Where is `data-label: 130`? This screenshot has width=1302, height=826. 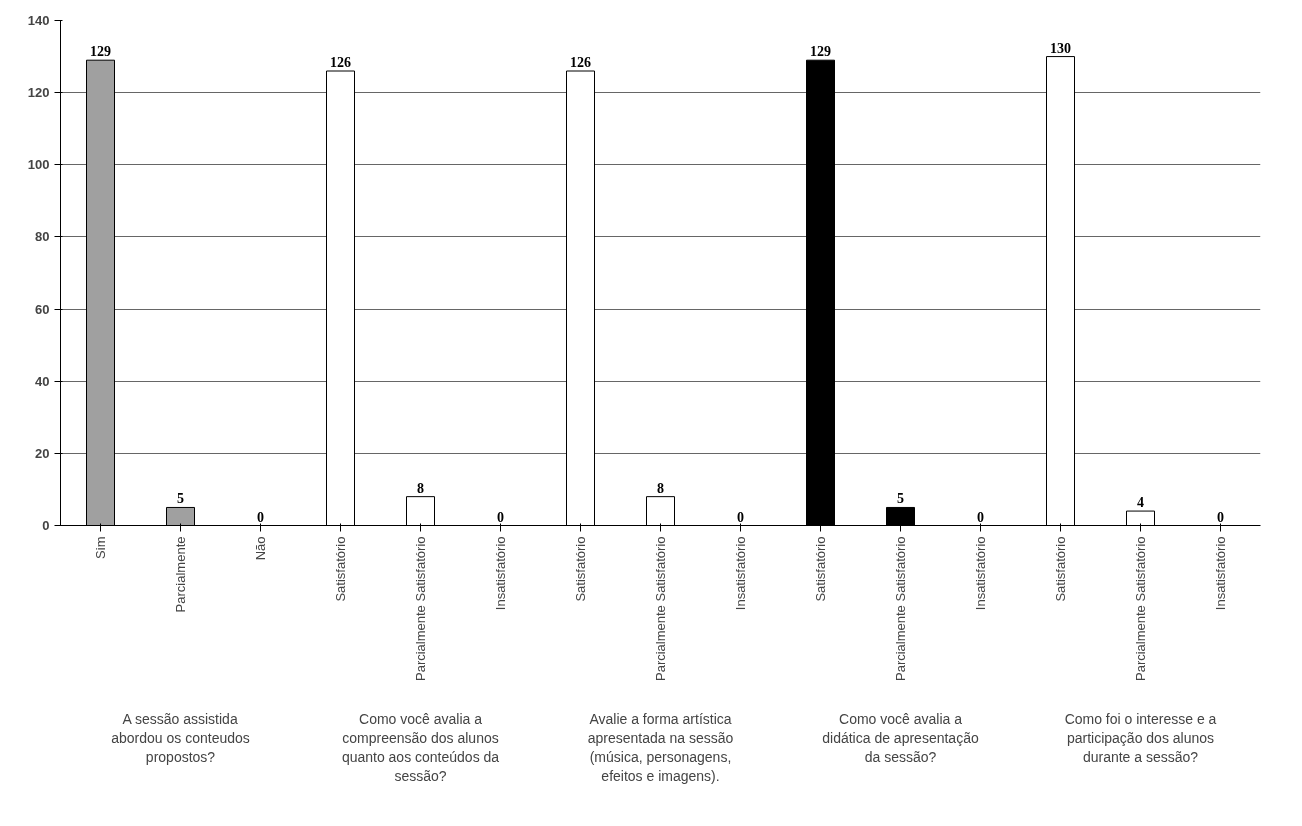
data-label: 130 is located at coordinates (1060, 48).